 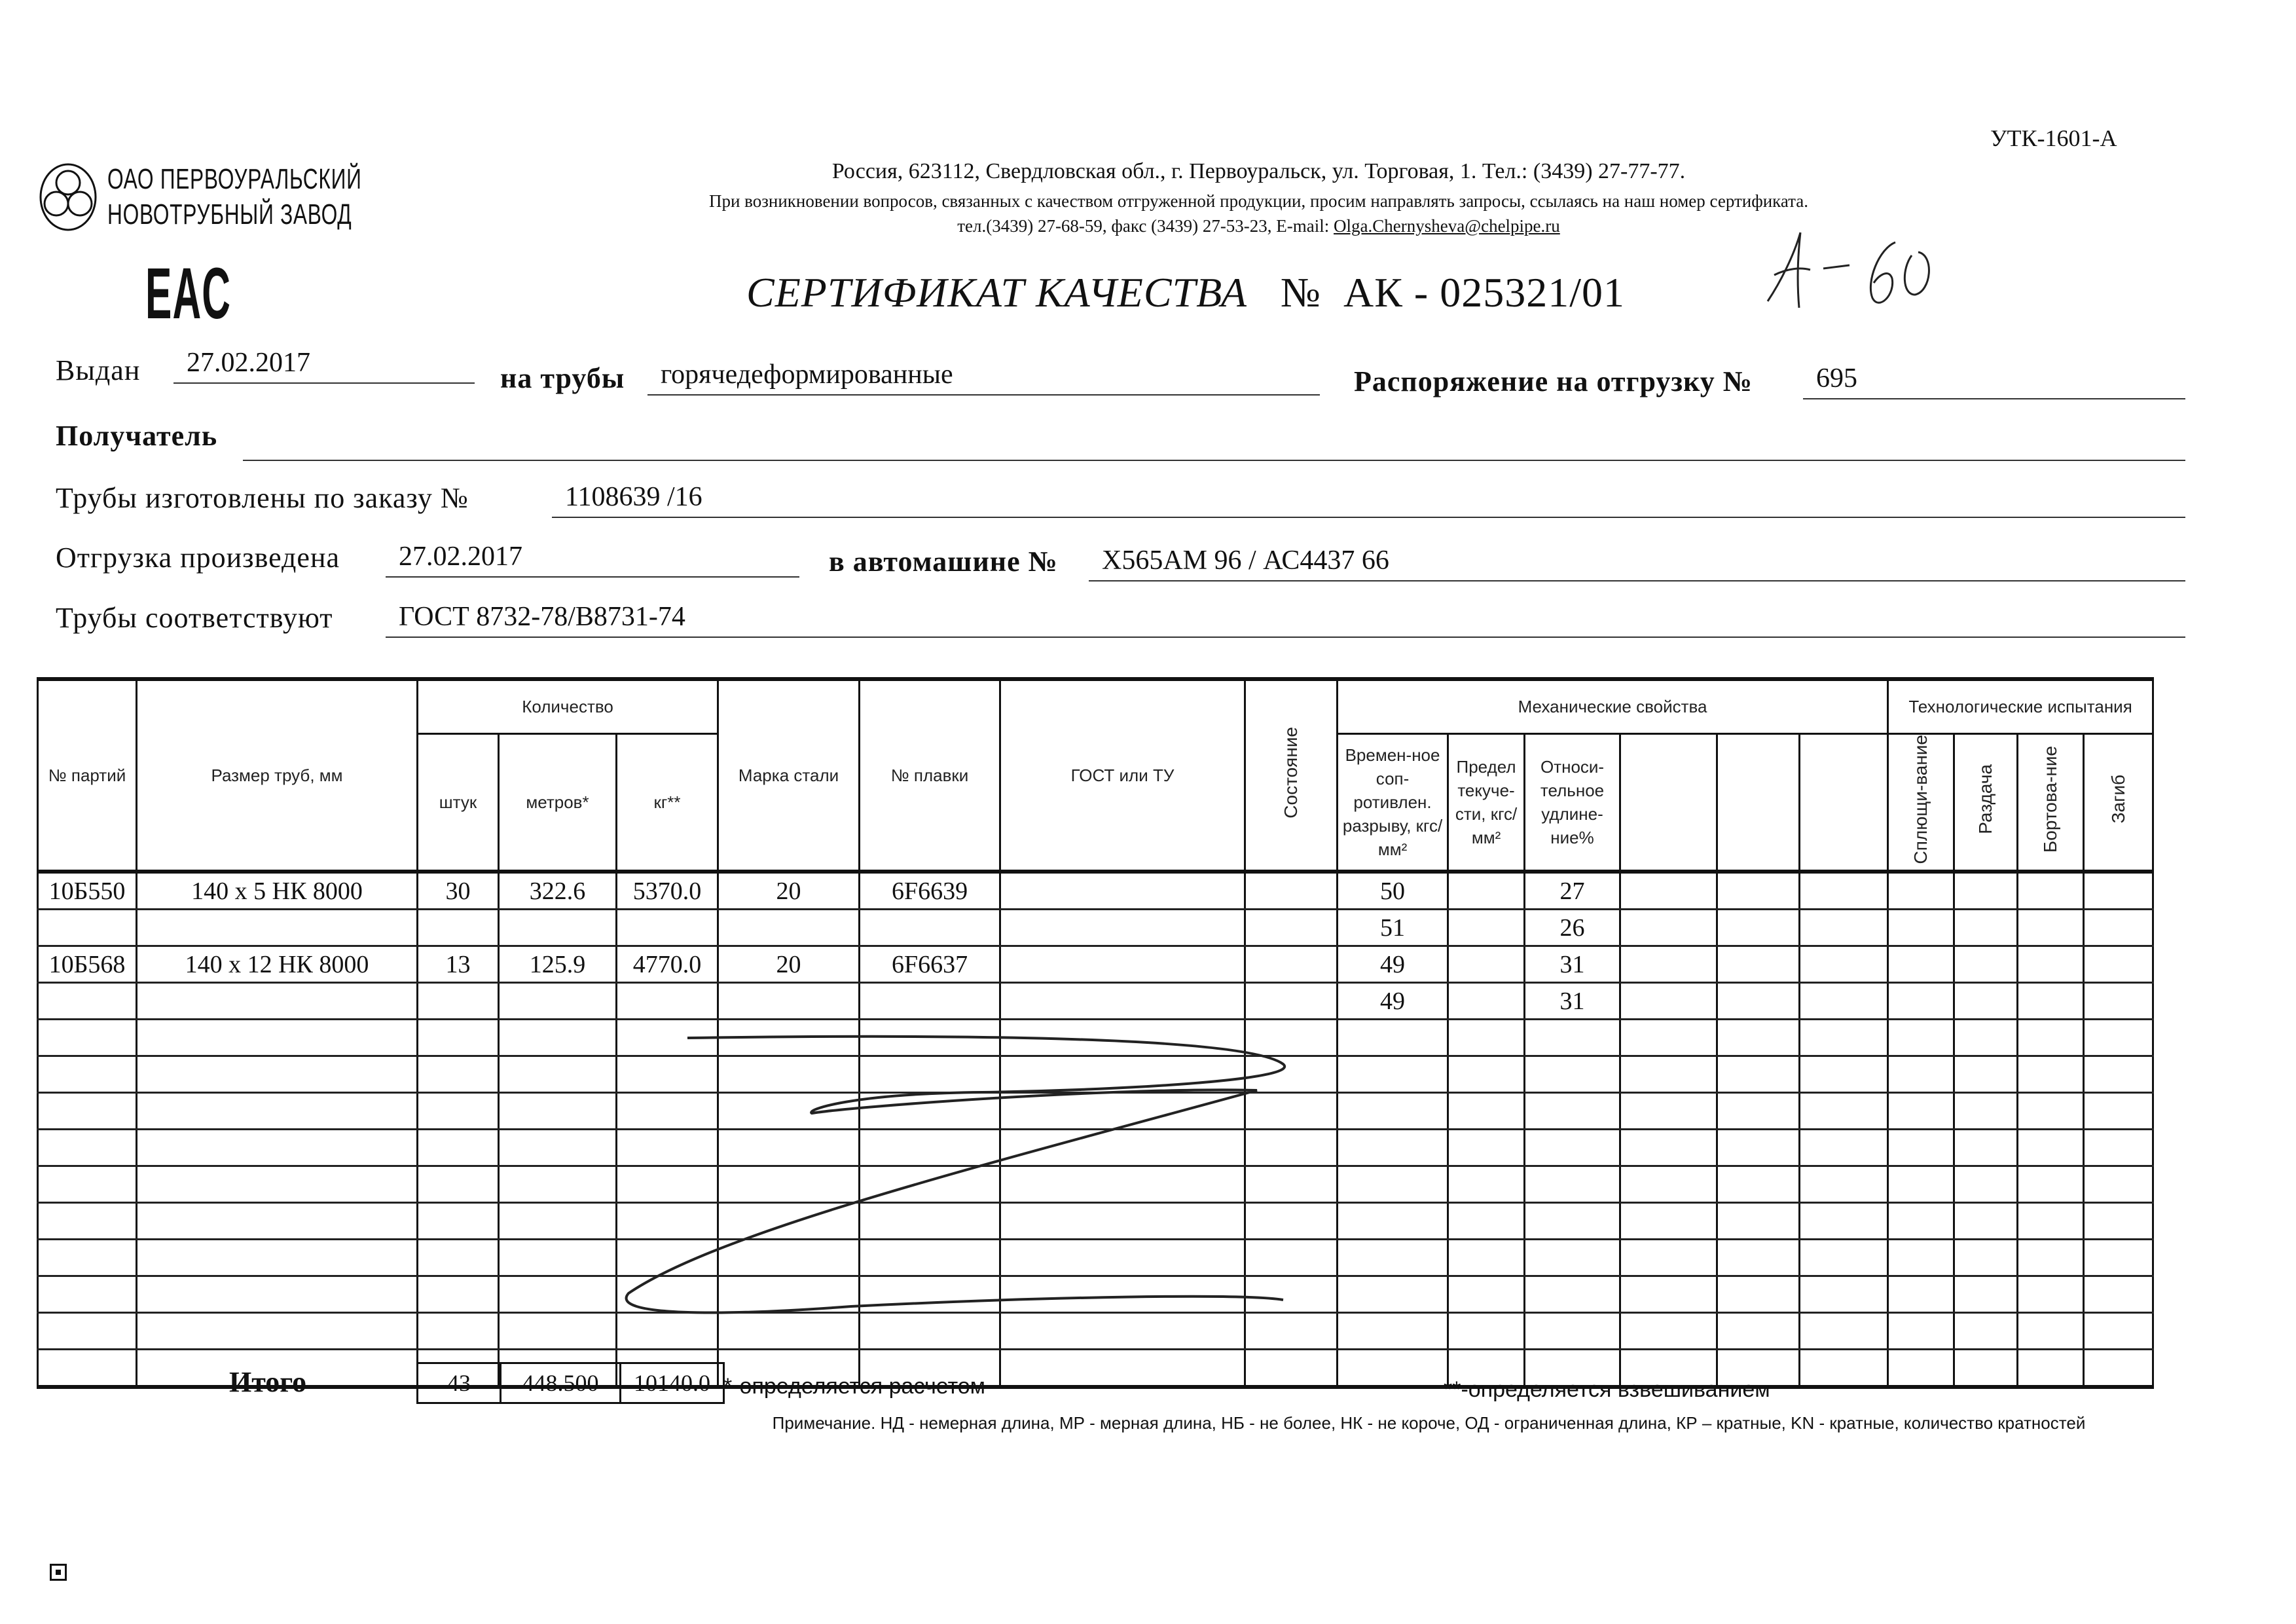 What do you see at coordinates (1214, 442) in the screenshot?
I see `recipient-field` at bounding box center [1214, 442].